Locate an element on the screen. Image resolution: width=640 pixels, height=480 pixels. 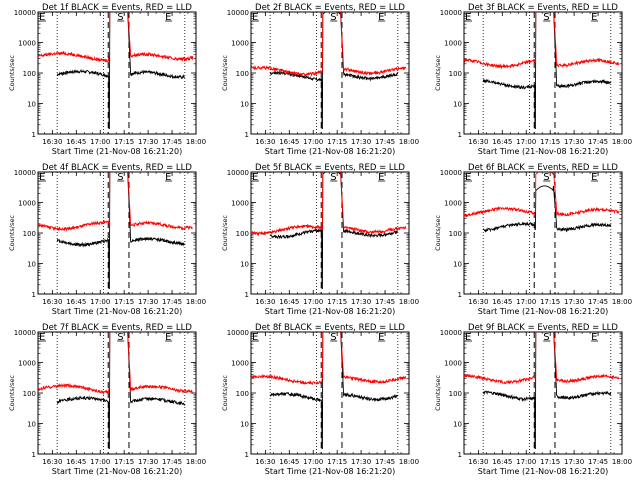
chart-title: Det 5f BLACK = Events, RED = LLD is located at coordinates (330, 168).